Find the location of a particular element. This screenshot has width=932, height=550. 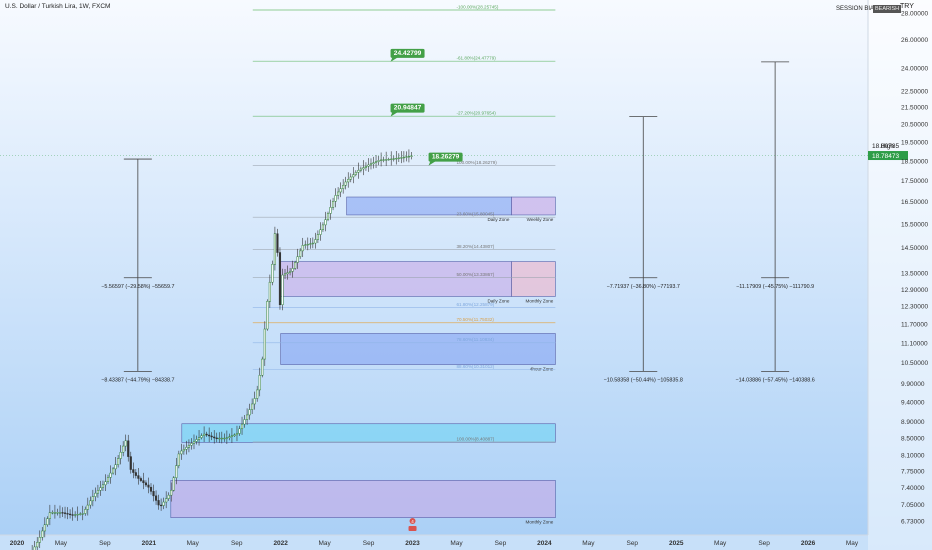

x-tick-6: 2022 is located at coordinates (280, 543).